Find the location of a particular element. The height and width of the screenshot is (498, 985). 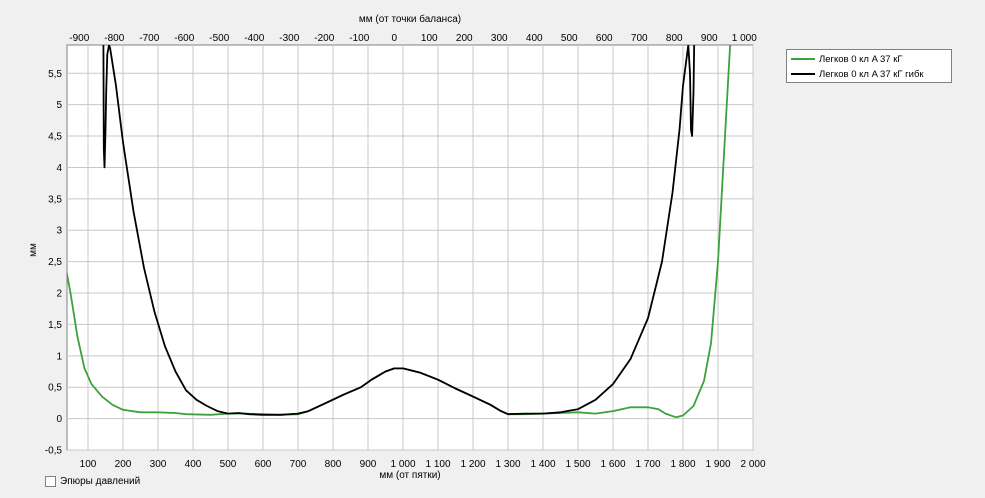

y-tick-label: 1 is located at coordinates (59, 356).